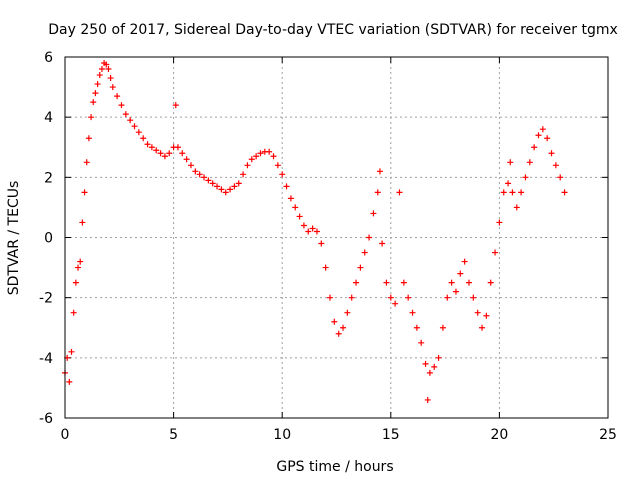 The height and width of the screenshot is (480, 640). What do you see at coordinates (48, 118) in the screenshot?
I see `y-tick-label: 4` at bounding box center [48, 118].